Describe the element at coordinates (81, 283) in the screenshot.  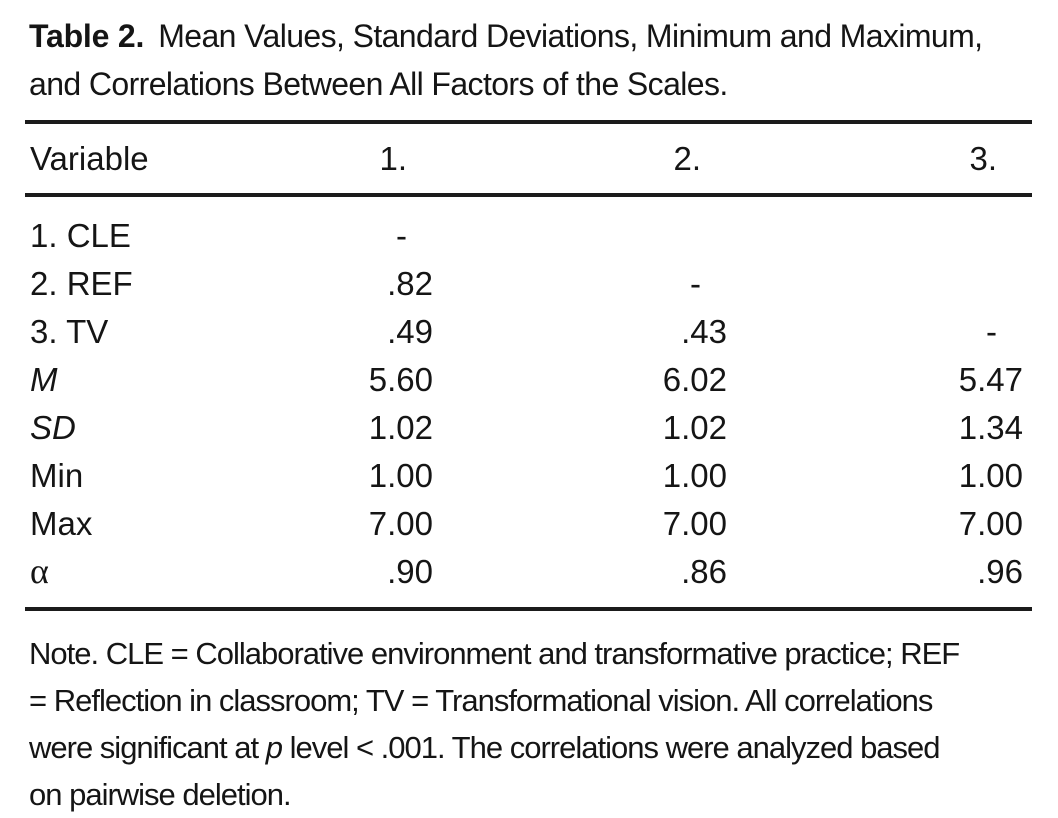
I see `row-label: 2. REF` at that location.